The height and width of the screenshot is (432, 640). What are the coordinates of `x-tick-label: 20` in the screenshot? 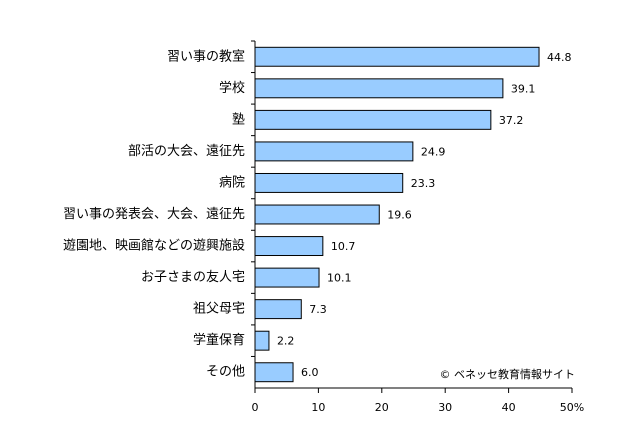 It's located at (382, 407).